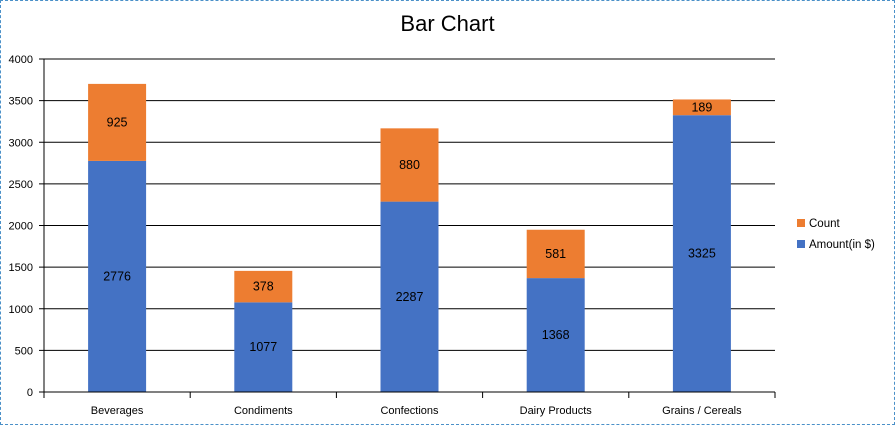  What do you see at coordinates (21, 185) in the screenshot?
I see `y-tick-label: 2500` at bounding box center [21, 185].